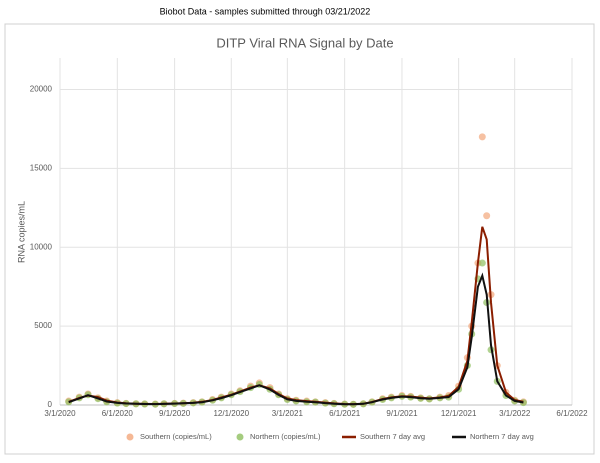  Describe the element at coordinates (60, 413) in the screenshot. I see `x-tick-label: 3/1/2020` at that location.